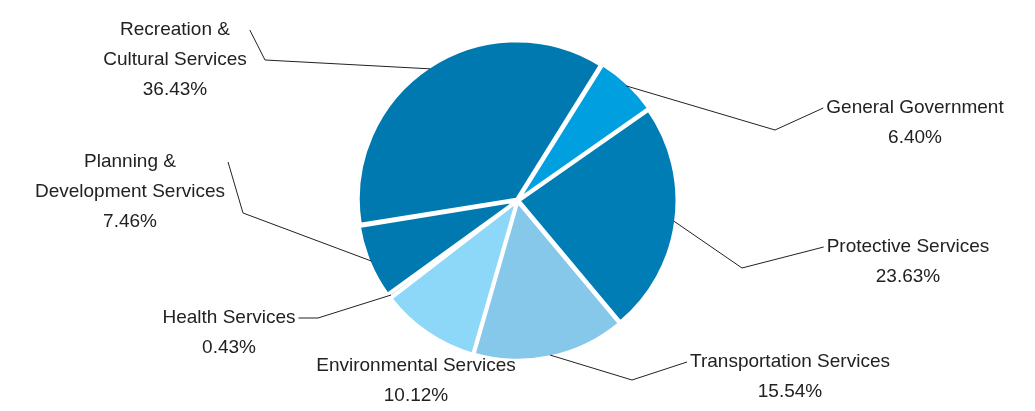 This screenshot has width=1035, height=411. What do you see at coordinates (130, 175) in the screenshot?
I see `slice-label: Planning & Development Services` at bounding box center [130, 175].